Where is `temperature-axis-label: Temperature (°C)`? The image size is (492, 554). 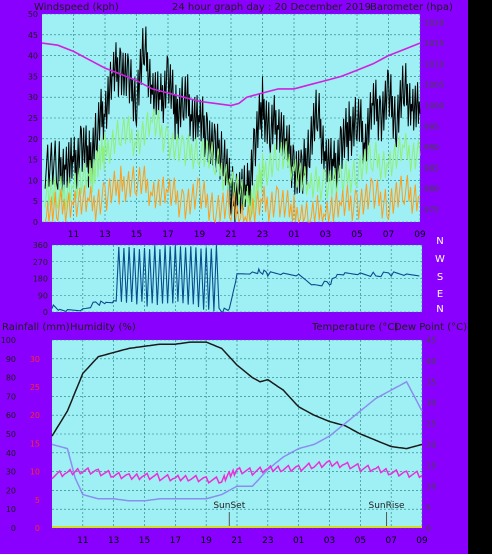 temperature-axis-label: Temperature (°C) is located at coordinates (354, 327).